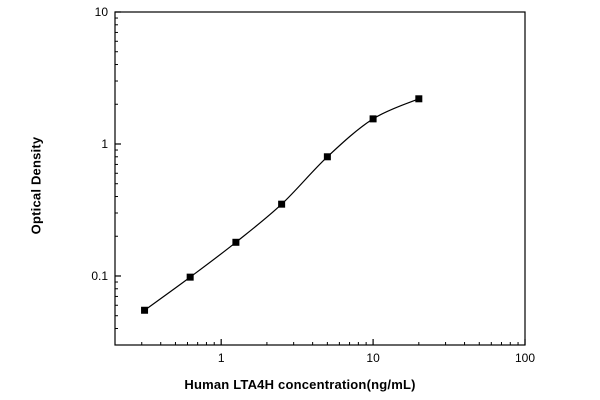  What do you see at coordinates (373, 358) in the screenshot?
I see `x-tick-label: 10` at bounding box center [373, 358].